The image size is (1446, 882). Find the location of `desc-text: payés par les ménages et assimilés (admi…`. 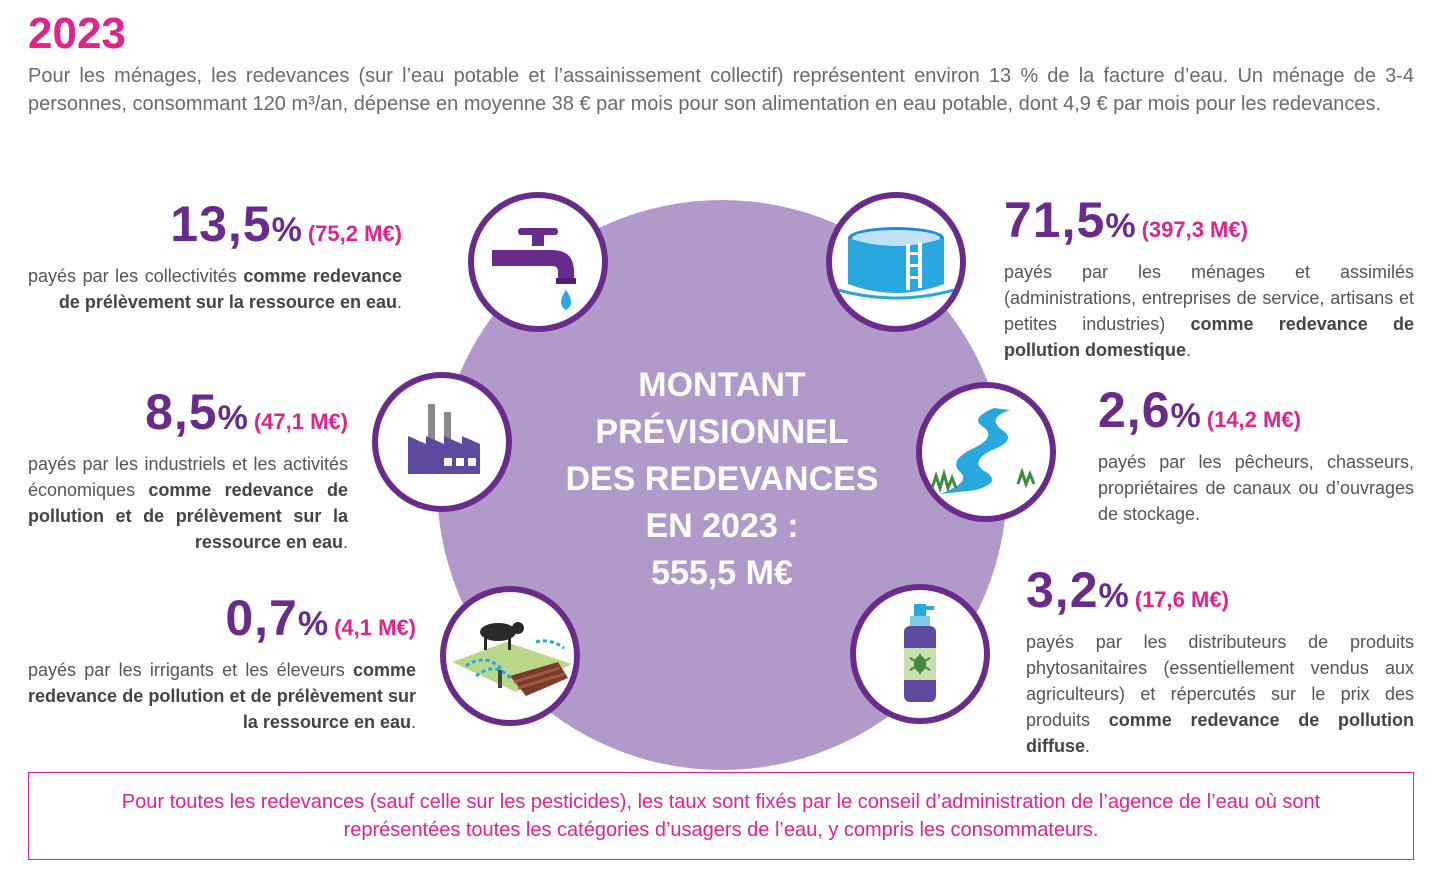

desc-text: payés par les ménages et assimilés (admi… is located at coordinates (1209, 298).